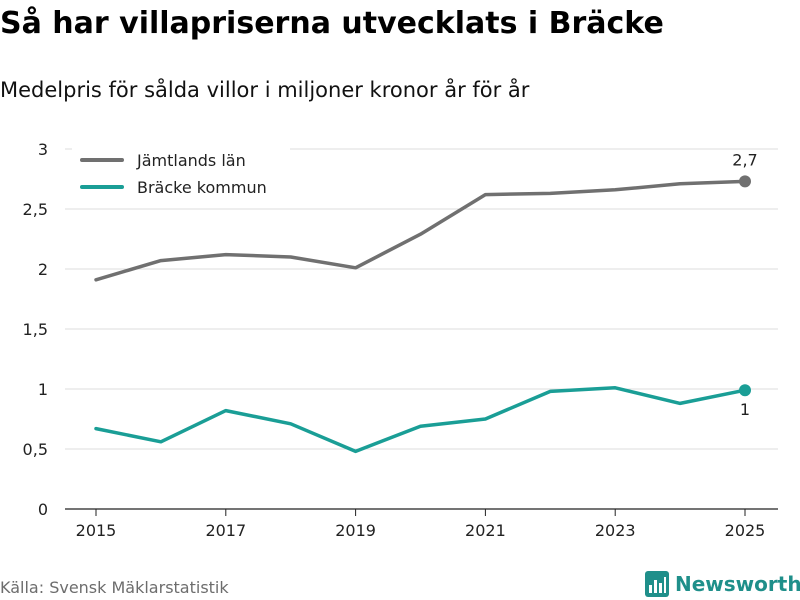  What do you see at coordinates (737, 584) in the screenshot?
I see `brand-name: Newsworthy` at bounding box center [737, 584].